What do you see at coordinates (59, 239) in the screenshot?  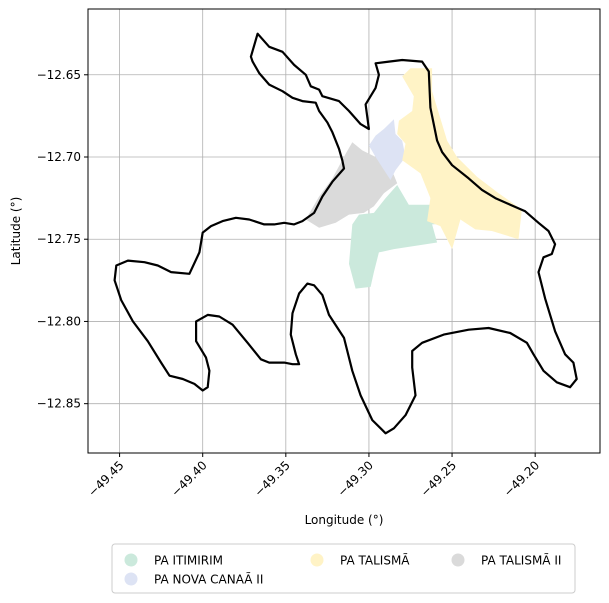 I see `y-tick-label: −12.75` at bounding box center [59, 239].